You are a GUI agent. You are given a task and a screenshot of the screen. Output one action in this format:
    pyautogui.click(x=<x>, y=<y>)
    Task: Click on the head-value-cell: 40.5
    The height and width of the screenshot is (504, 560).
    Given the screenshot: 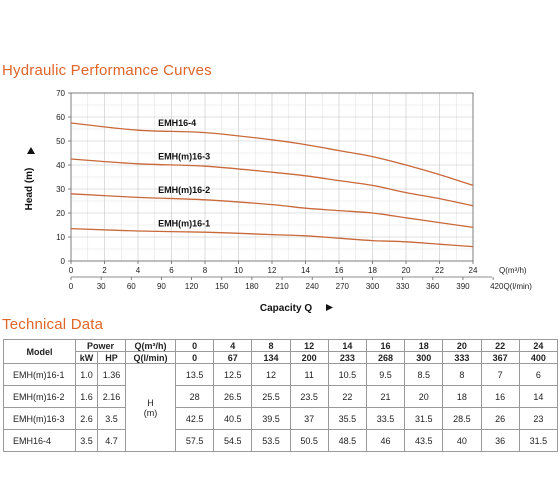 What is the action you would take?
    pyautogui.click(x=233, y=418)
    